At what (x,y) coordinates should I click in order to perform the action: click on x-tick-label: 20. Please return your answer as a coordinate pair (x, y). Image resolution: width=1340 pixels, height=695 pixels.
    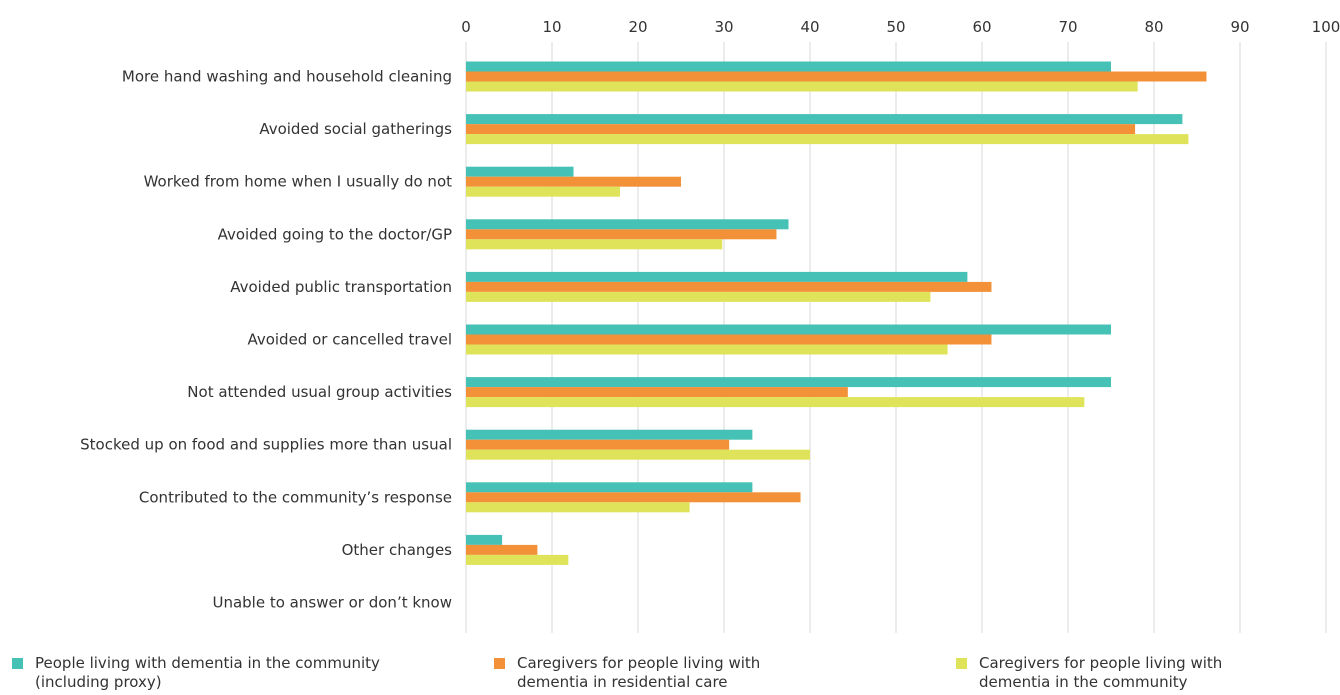
    Looking at the image, I should click on (637, 27).